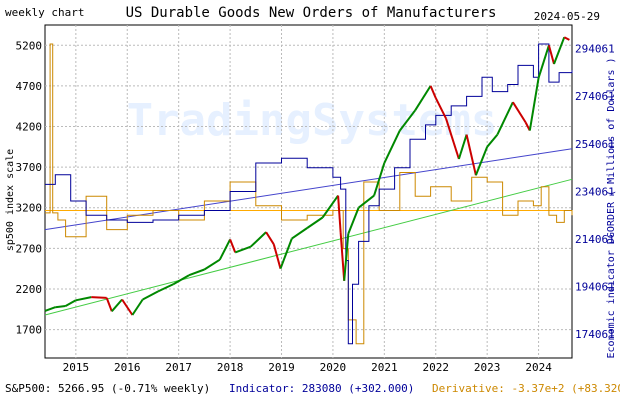  I want to click on y-left-tick-label: 2200, so click(29, 289).